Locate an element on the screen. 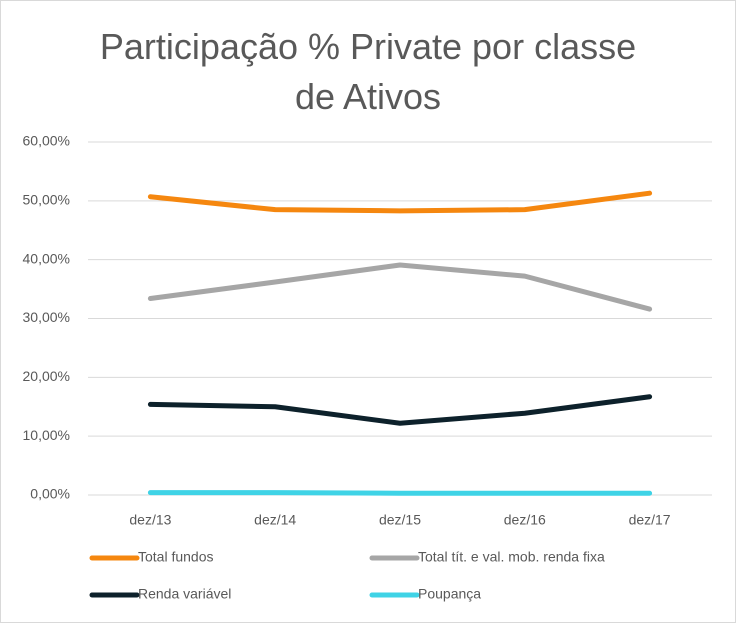  legend-label: Total fundos is located at coordinates (176, 557).